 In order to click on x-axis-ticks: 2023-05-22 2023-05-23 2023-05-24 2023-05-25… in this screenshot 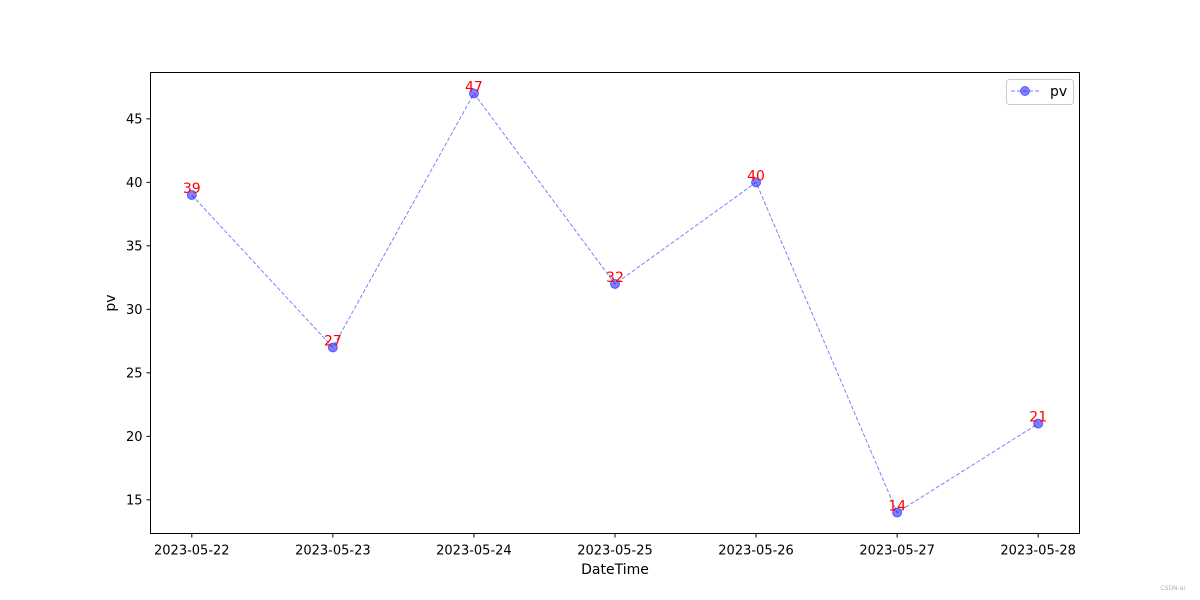, I will do `click(615, 546)`.